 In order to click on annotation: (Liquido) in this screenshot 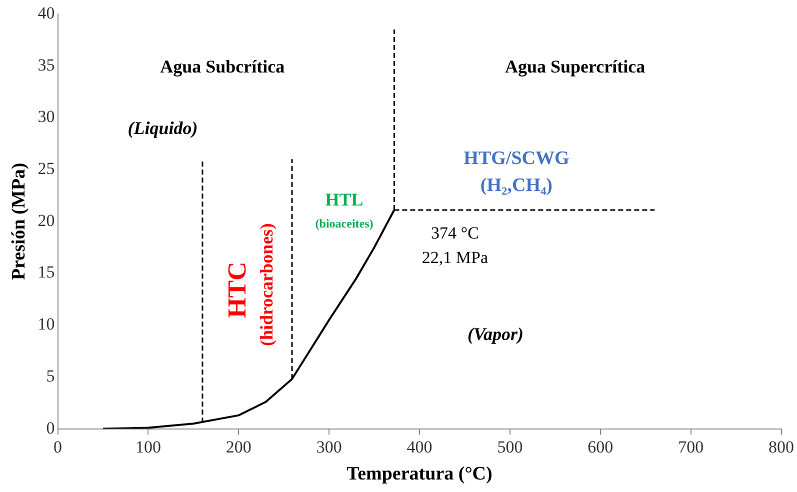, I will do `click(163, 128)`.